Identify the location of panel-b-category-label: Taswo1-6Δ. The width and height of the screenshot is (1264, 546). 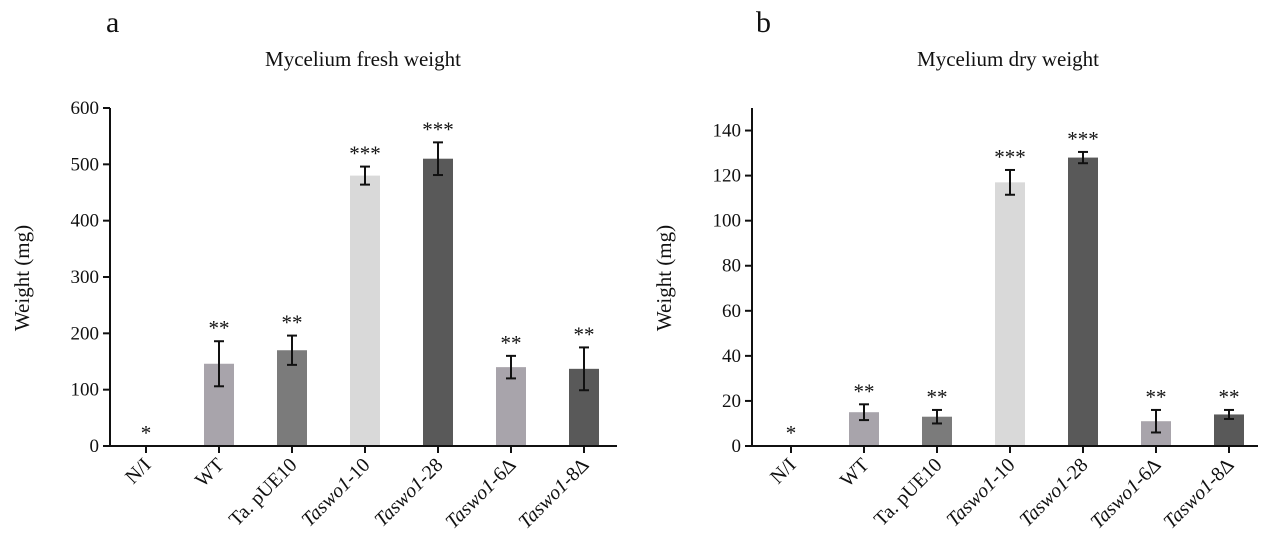
(1125, 493).